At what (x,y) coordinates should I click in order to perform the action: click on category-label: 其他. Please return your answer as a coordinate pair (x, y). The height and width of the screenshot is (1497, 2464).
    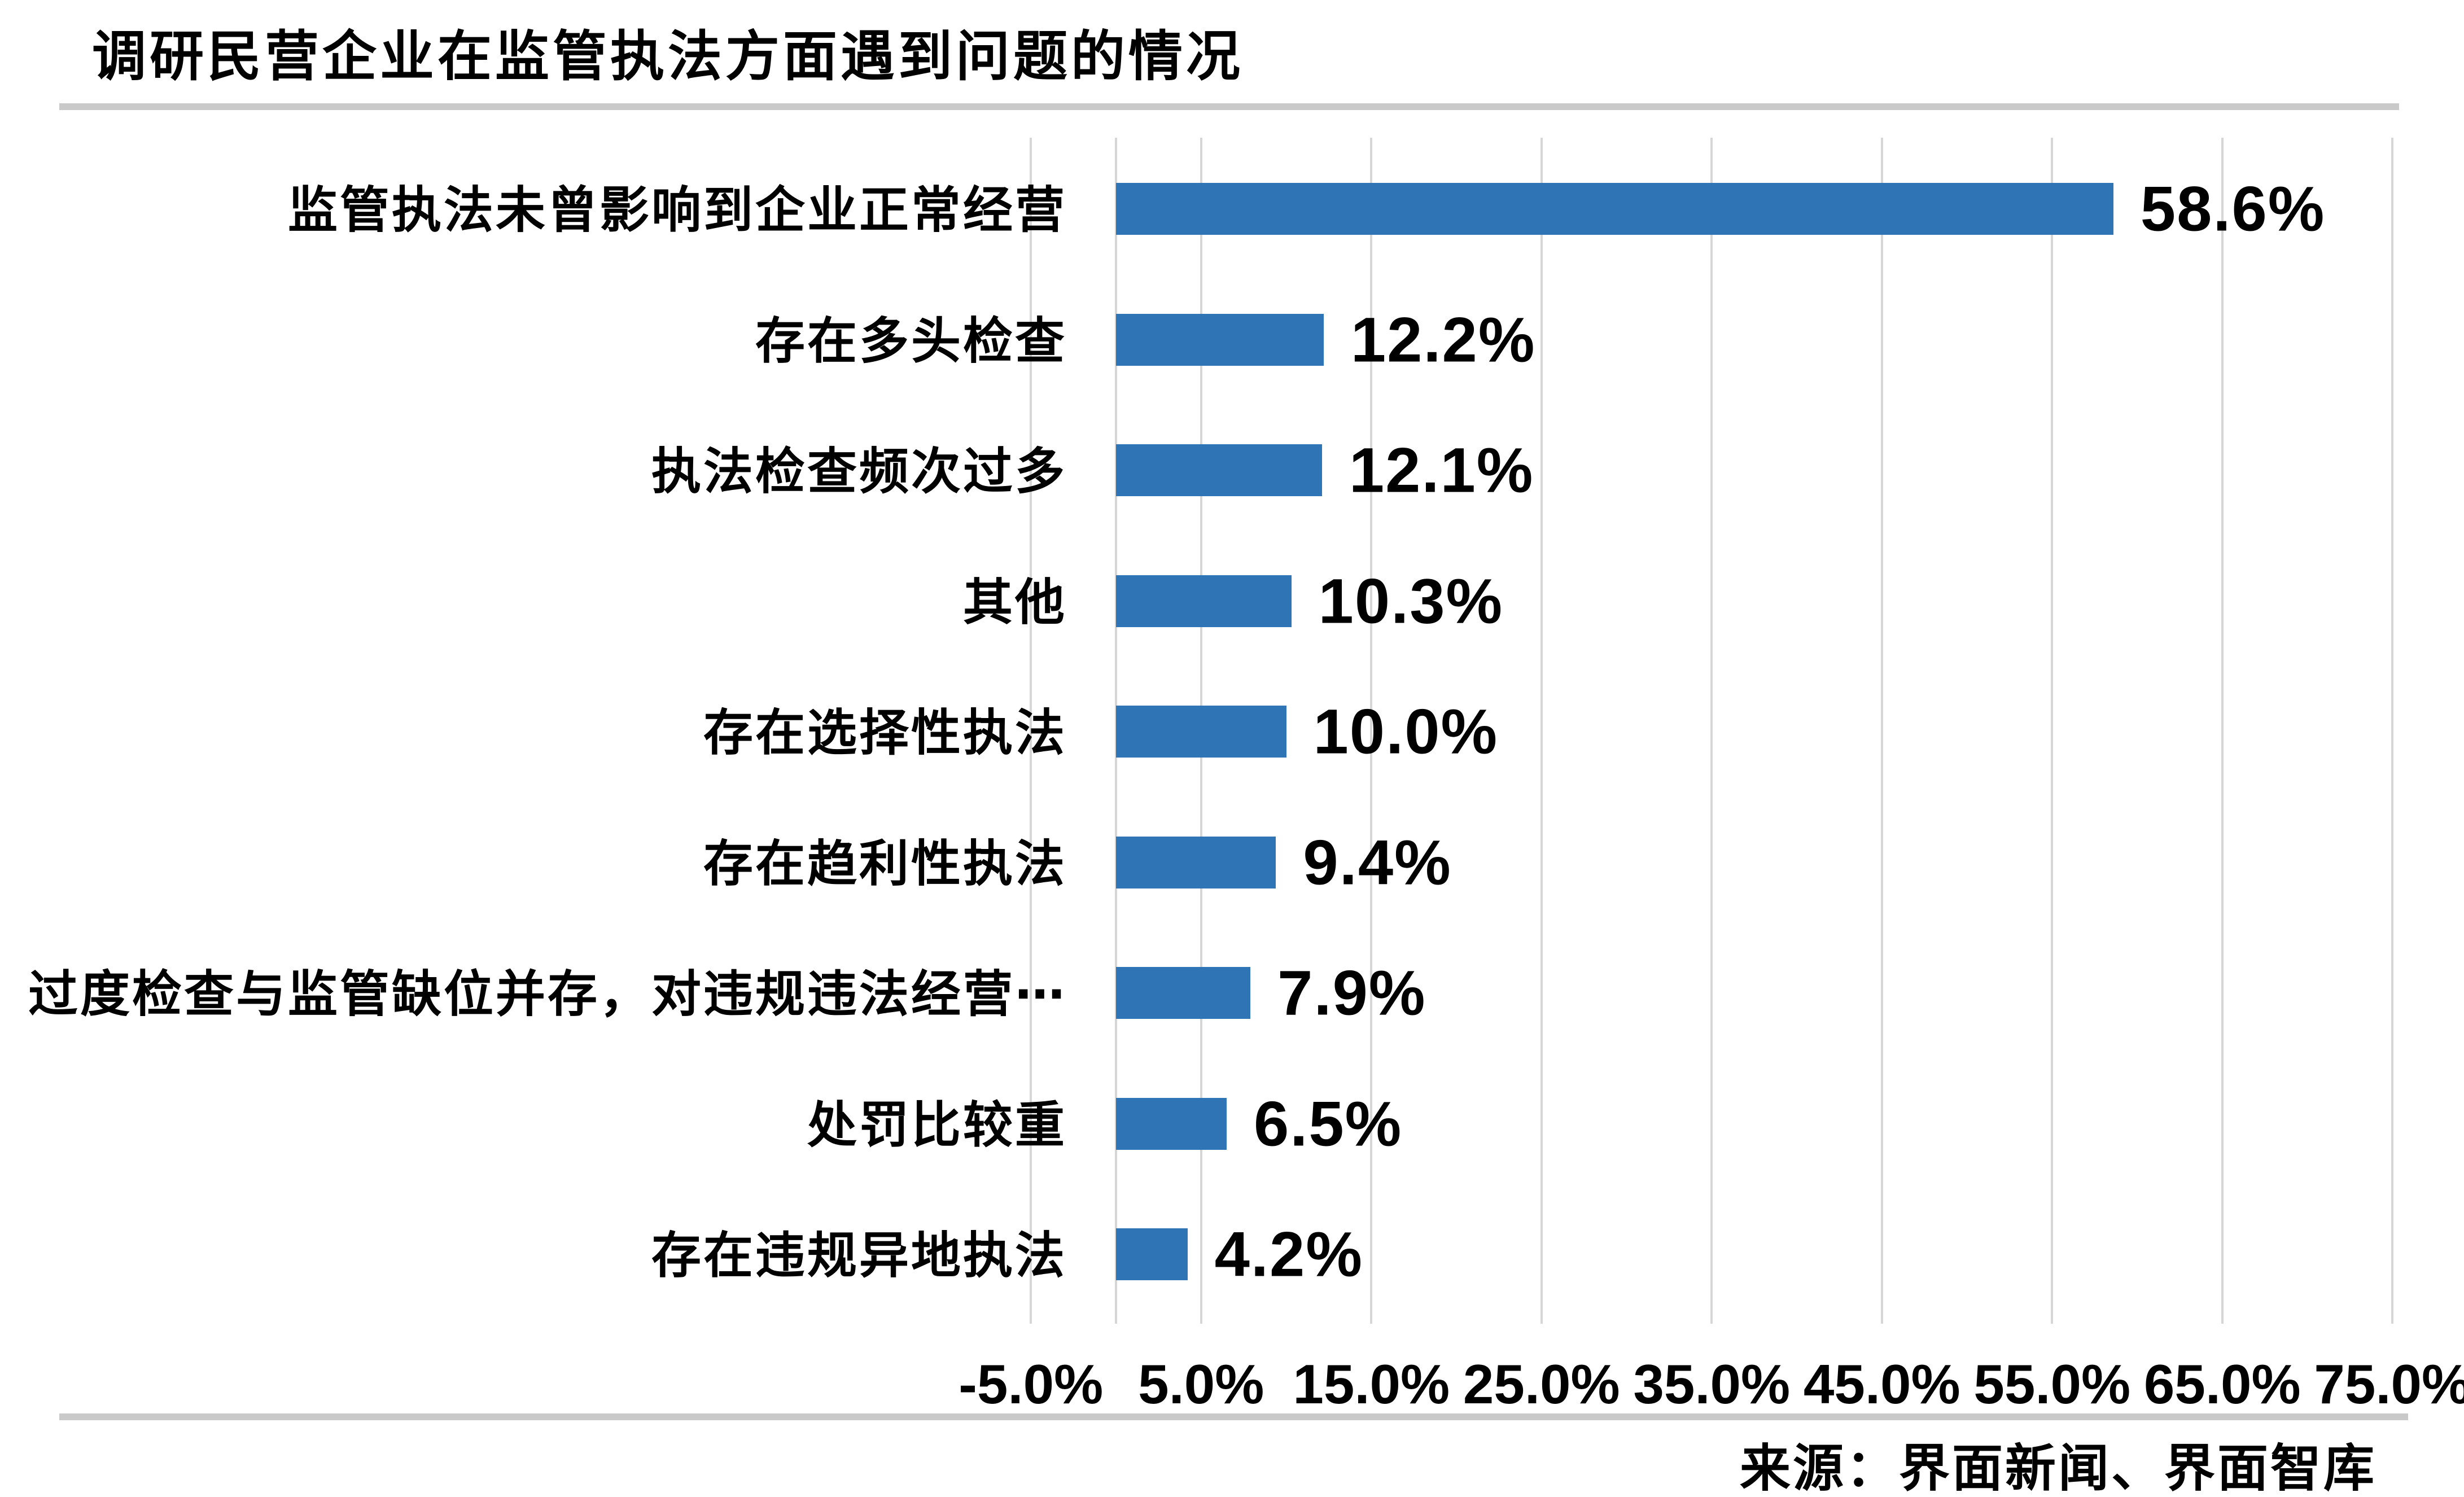
    Looking at the image, I should click on (1014, 602).